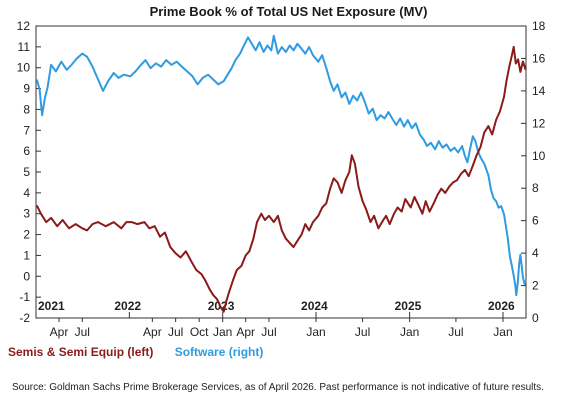 The width and height of the screenshot is (577, 401). I want to click on left-tick-label: 3, so click(26, 214).